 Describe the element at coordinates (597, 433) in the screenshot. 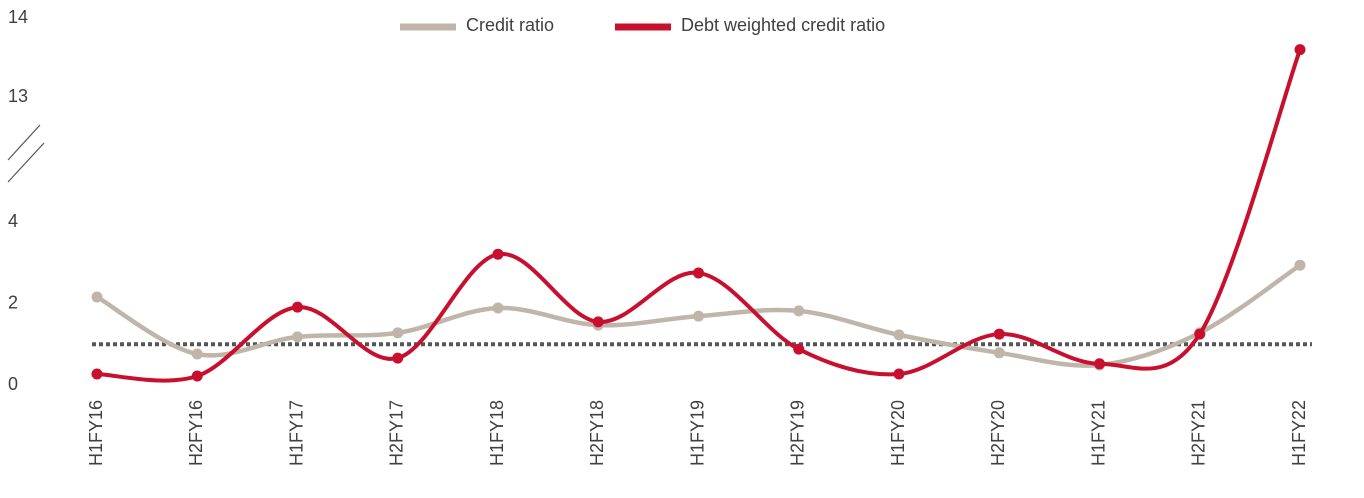

I see `x-tick-label: H2FY18` at that location.